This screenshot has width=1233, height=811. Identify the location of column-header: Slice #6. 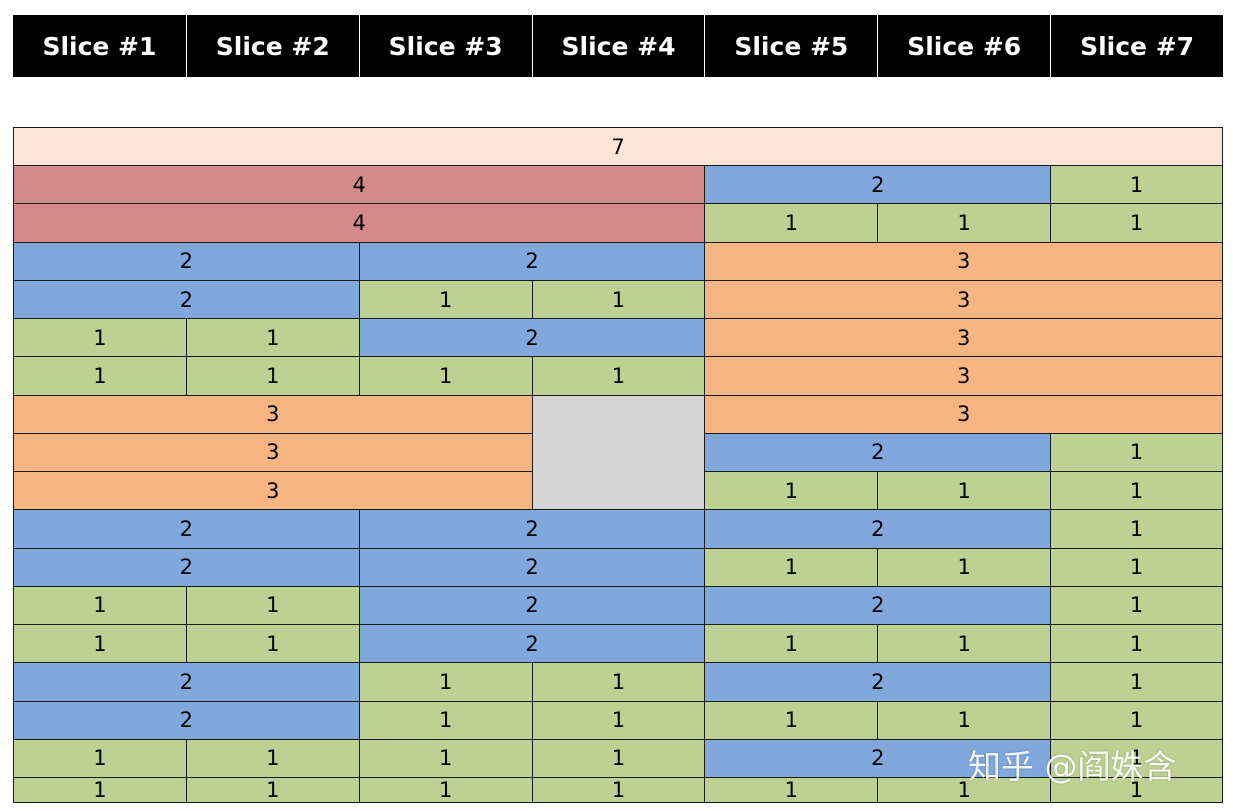
(964, 46).